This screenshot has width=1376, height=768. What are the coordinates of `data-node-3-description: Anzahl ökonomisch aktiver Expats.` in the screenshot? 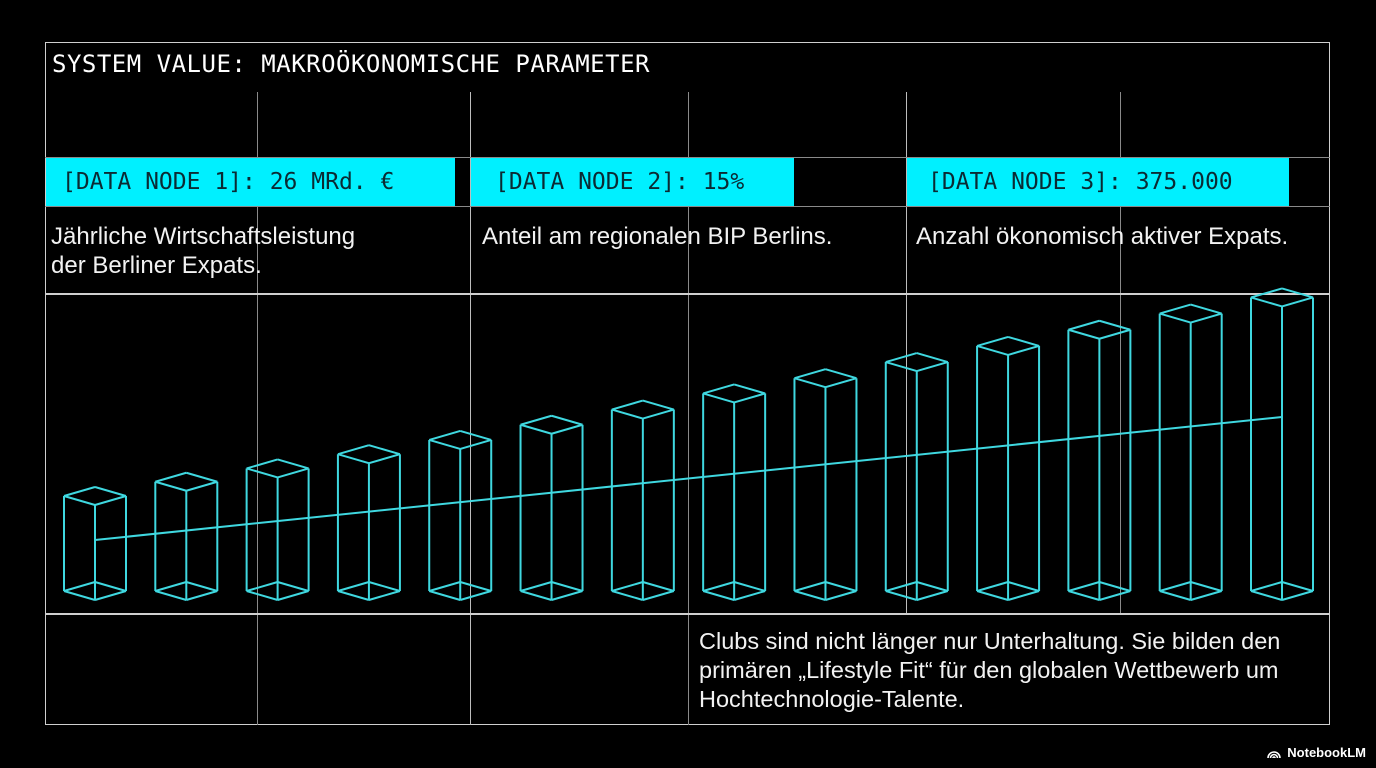 It's located at (1102, 236).